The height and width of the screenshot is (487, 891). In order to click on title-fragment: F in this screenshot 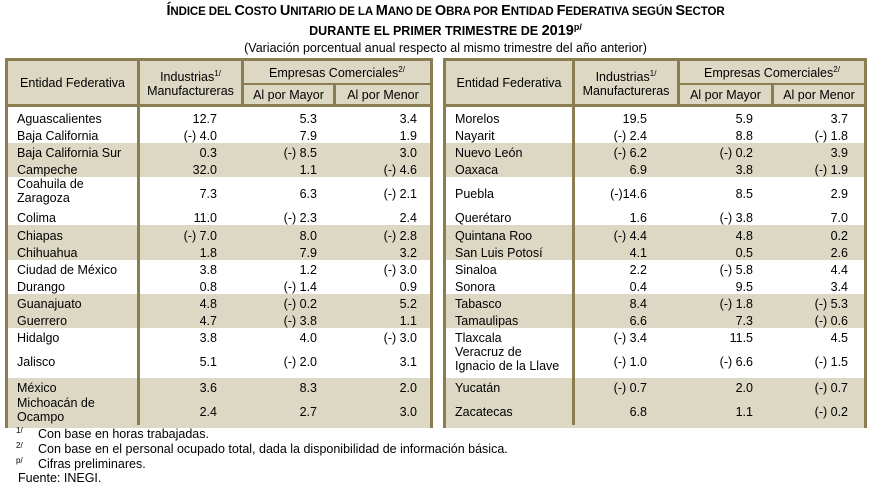, I will do `click(561, 11)`.